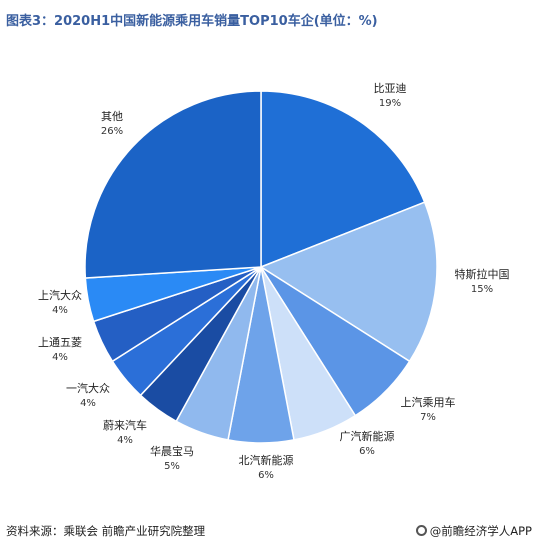 This screenshot has height=551, width=540. What do you see at coordinates (482, 274) in the screenshot?
I see `slice-label-2: 特斯拉中国` at bounding box center [482, 274].